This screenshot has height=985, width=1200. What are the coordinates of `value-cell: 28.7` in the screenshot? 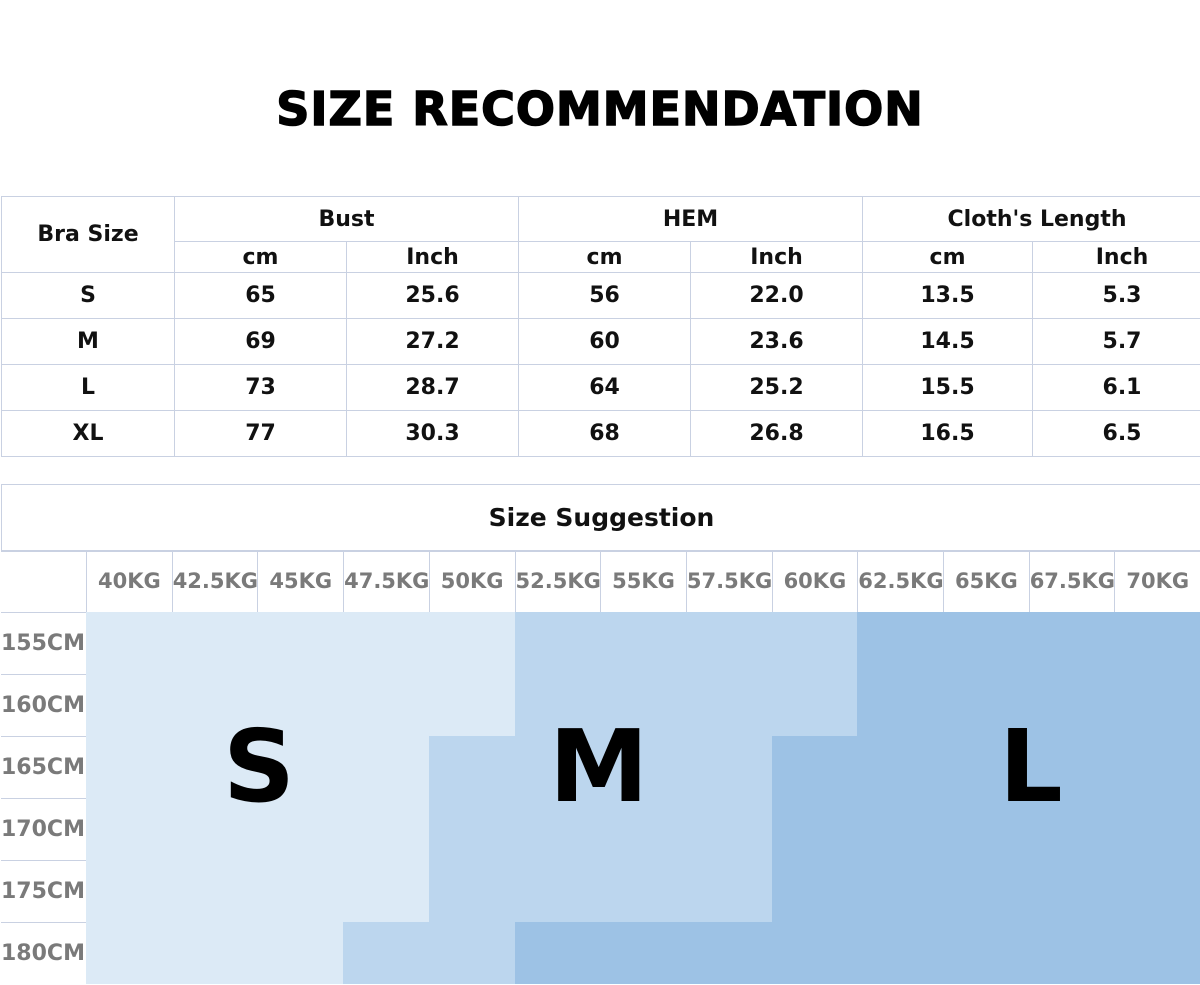 It's located at (433, 388).